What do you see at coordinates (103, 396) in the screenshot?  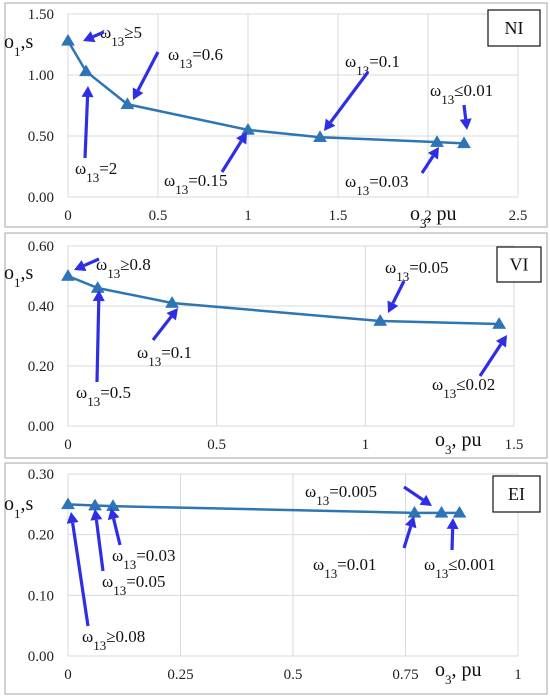 I see `omega-annotation: ω13=0.5` at bounding box center [103, 396].